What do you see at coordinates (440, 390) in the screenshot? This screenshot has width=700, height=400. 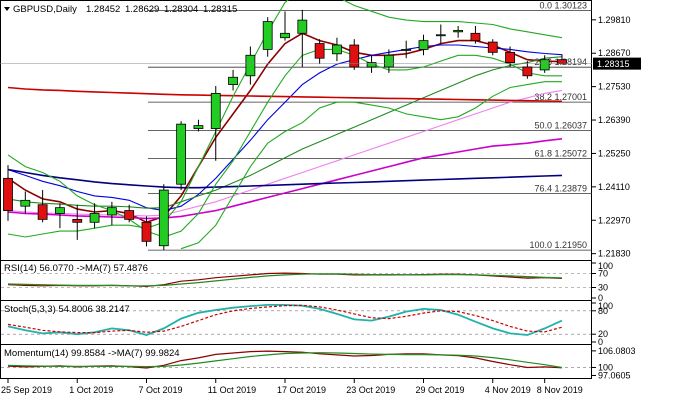 I see `x-tick-label: 29 Oct 2019` at bounding box center [440, 390].